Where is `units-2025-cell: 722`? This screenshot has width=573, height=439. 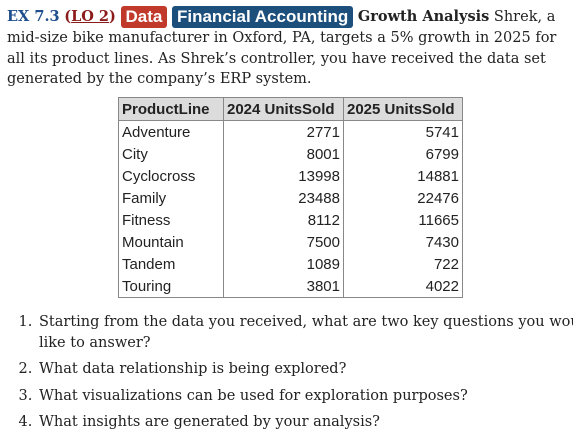
units-2025-cell: 722 is located at coordinates (403, 264).